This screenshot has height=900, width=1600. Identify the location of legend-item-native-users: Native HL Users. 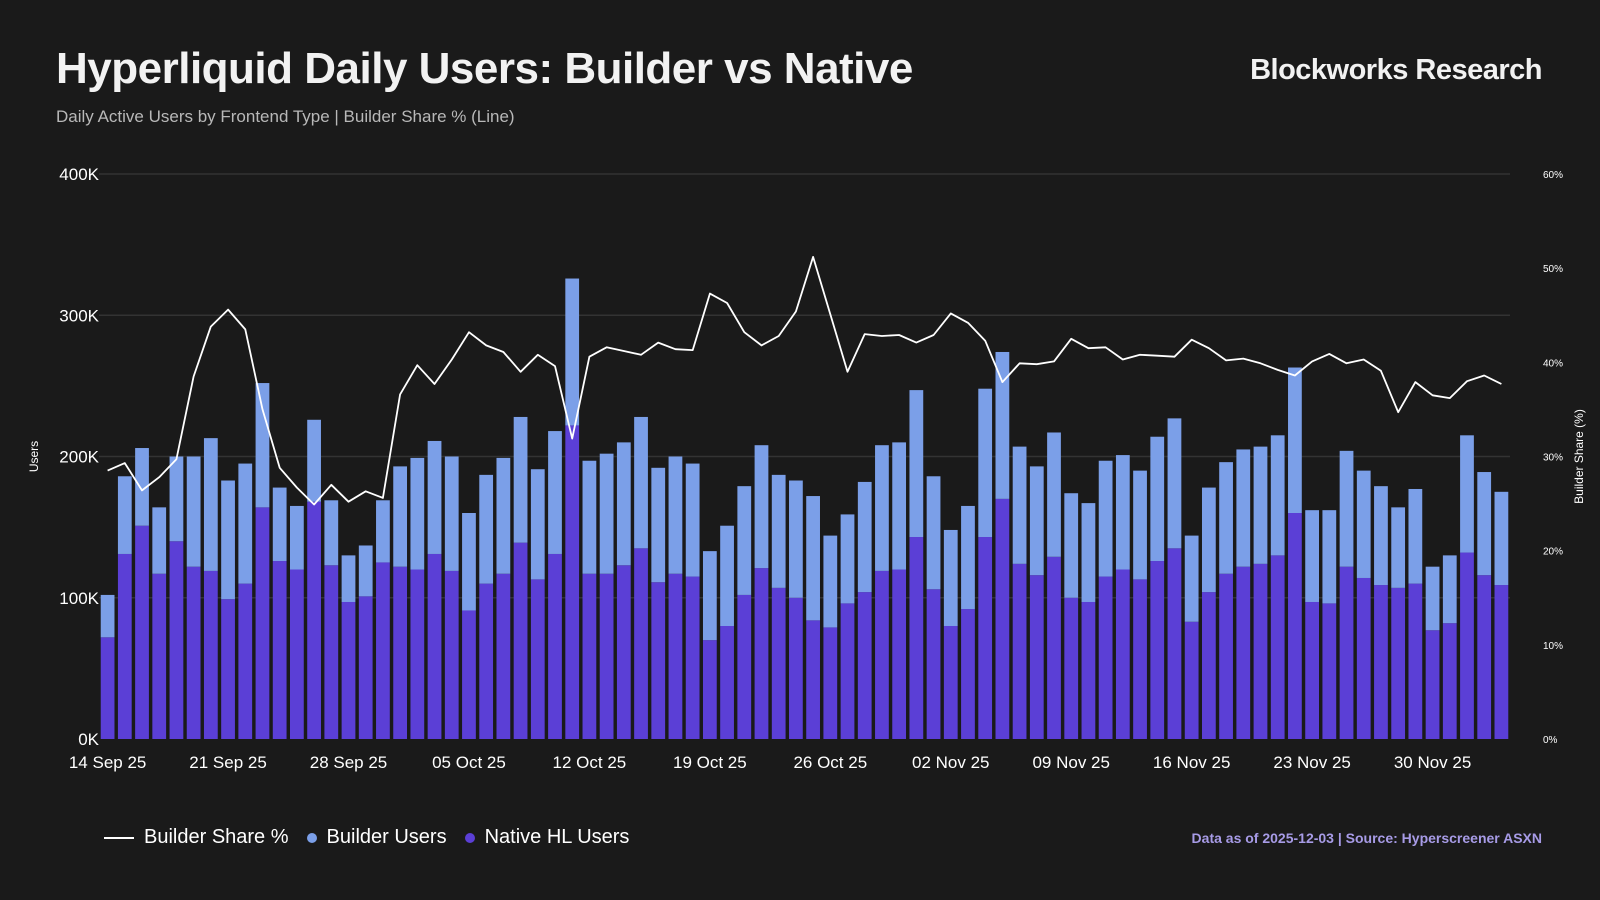
(547, 837).